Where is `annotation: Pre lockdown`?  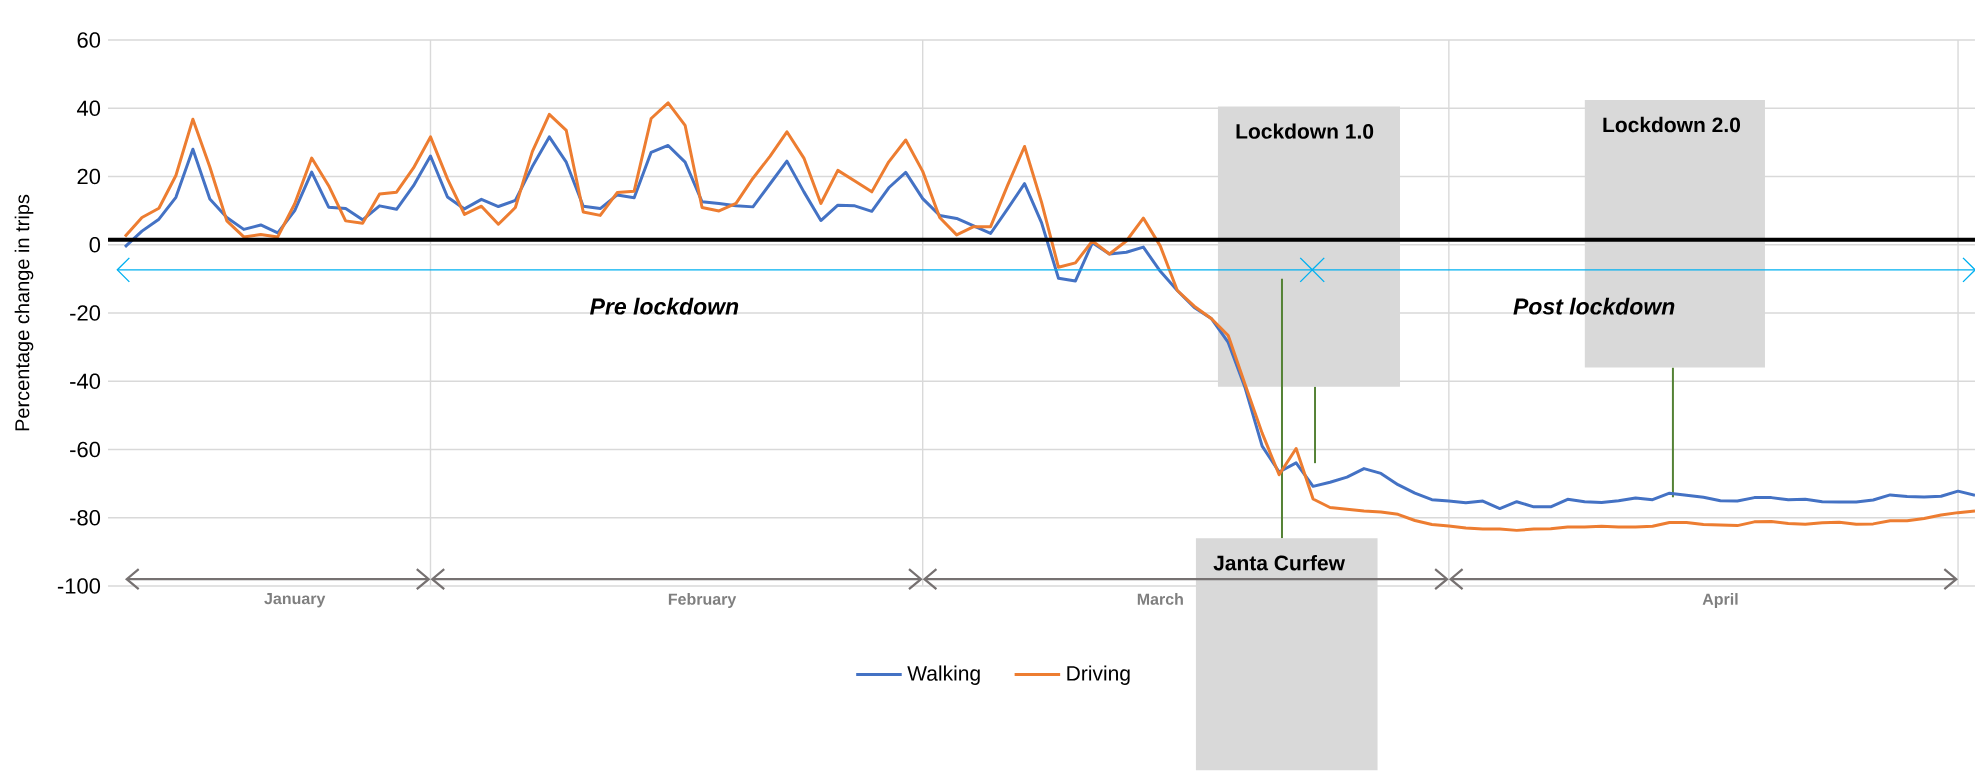
annotation: Pre lockdown is located at coordinates (664, 306).